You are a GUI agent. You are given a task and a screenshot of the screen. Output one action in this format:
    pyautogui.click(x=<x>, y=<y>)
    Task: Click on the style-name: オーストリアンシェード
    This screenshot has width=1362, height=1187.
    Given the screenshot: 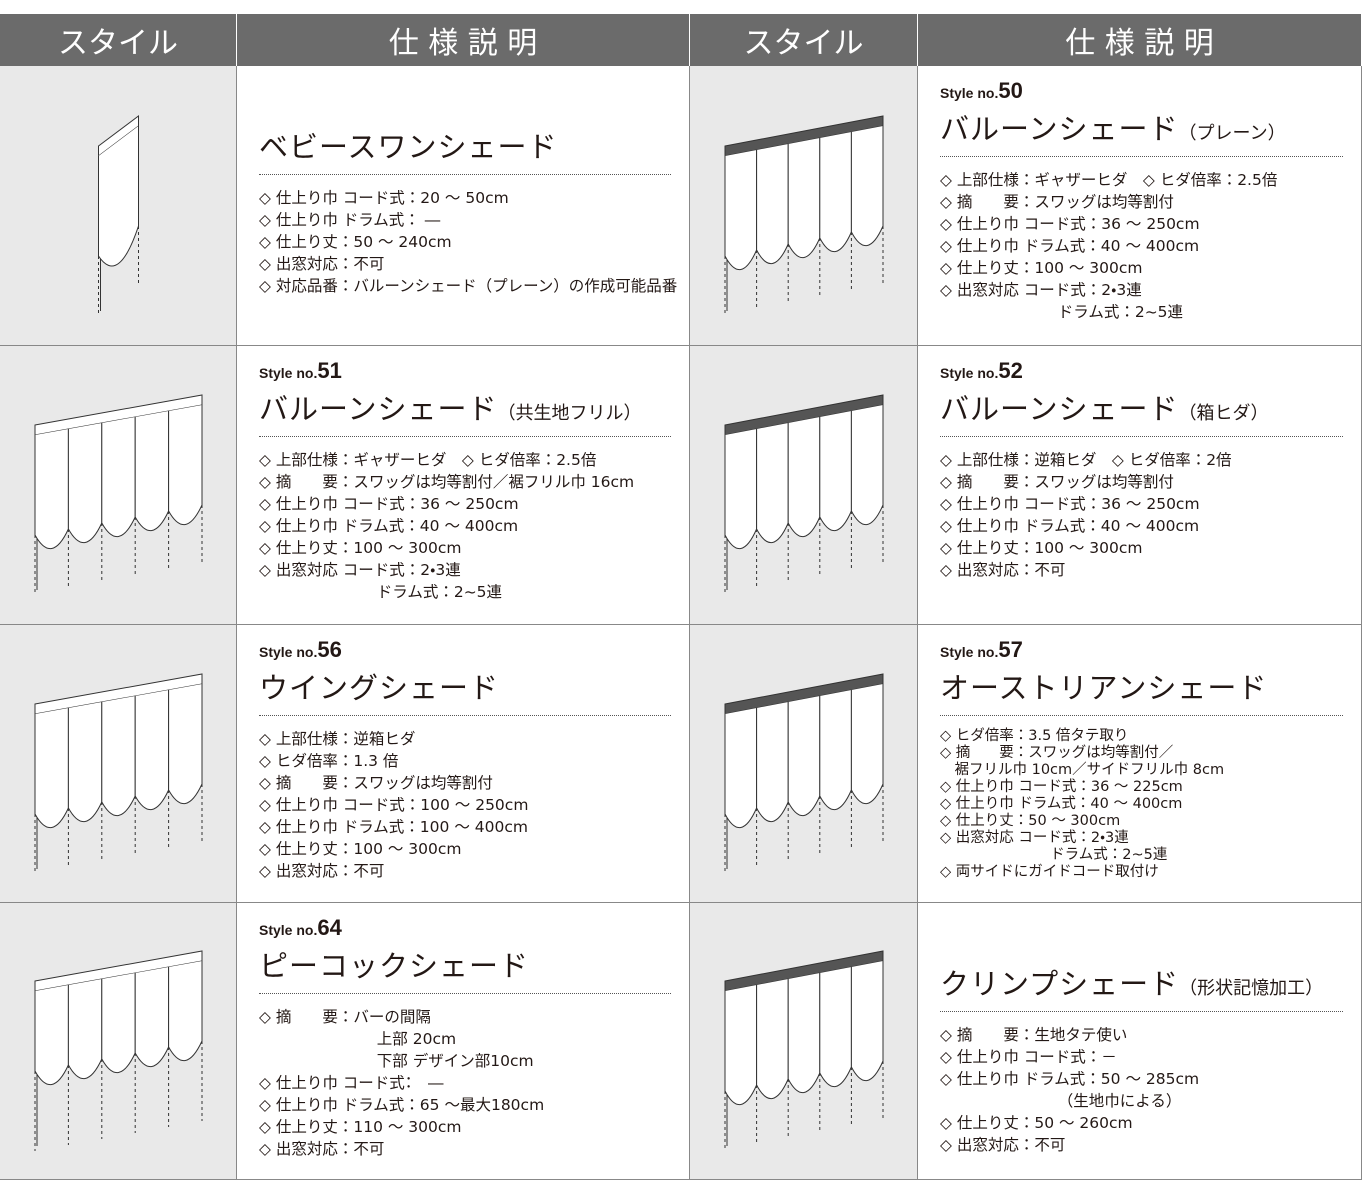 What is the action you would take?
    pyautogui.click(x=1141, y=690)
    